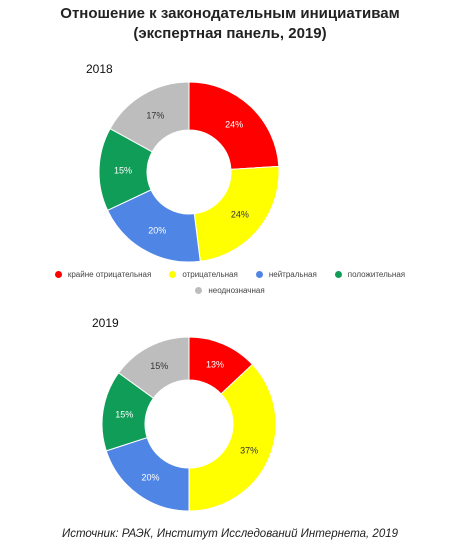 This screenshot has height=558, width=460. I want to click on slice-label-2018-negative: 24%, so click(240, 215).